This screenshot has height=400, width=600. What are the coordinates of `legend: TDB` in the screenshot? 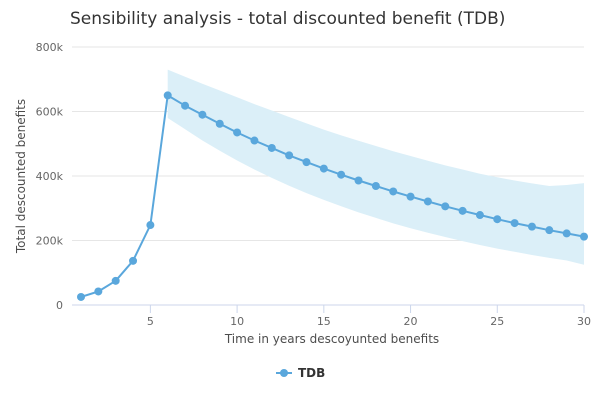 It's located at (300, 373).